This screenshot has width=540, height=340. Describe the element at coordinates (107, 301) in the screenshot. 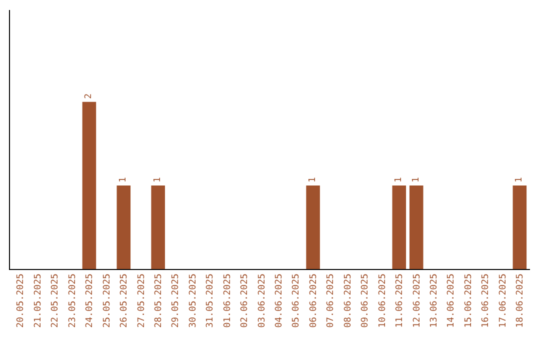

I see `x-tick-label: 25.05.2025` at that location.